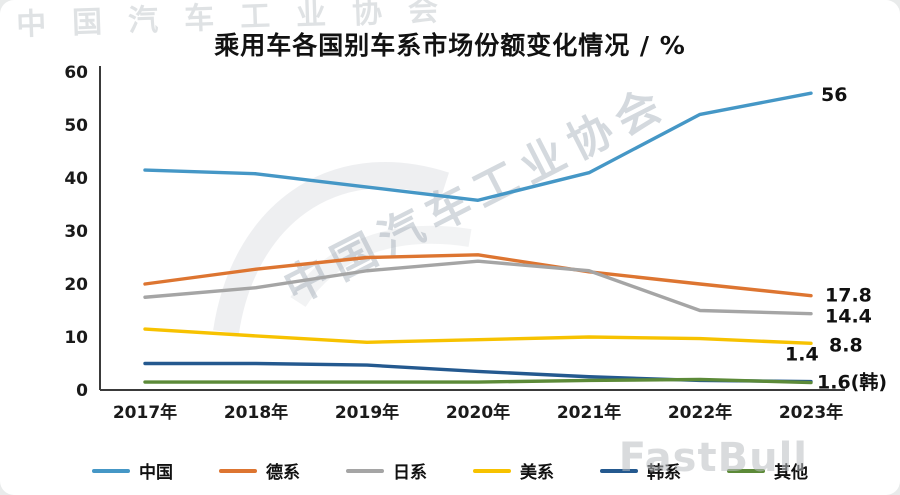 This screenshot has width=900, height=495. What do you see at coordinates (848, 296) in the screenshot?
I see `series-end-label-1: 17.8` at bounding box center [848, 296].